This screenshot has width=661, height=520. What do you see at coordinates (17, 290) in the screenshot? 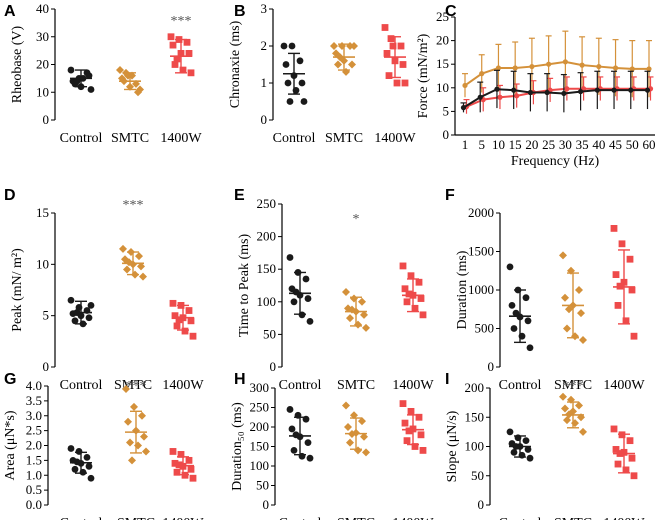
I see `y-axis-title: Peak (mN/ m²)` at bounding box center [17, 290].